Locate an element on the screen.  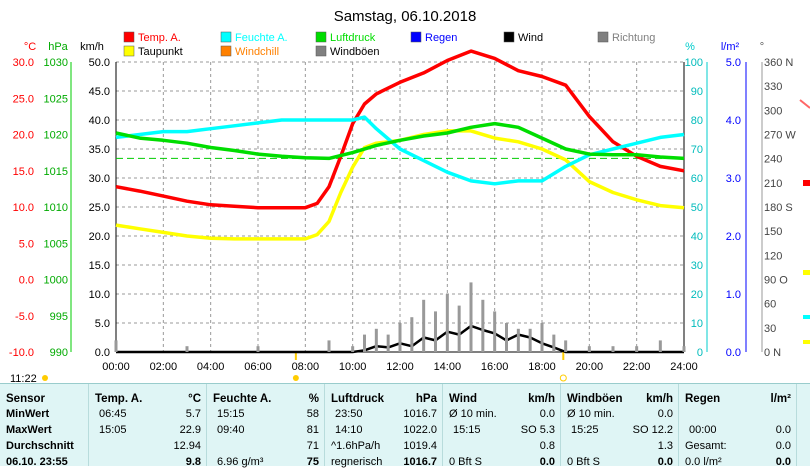
gust-max-time: 15:25 is located at coordinates (585, 430).